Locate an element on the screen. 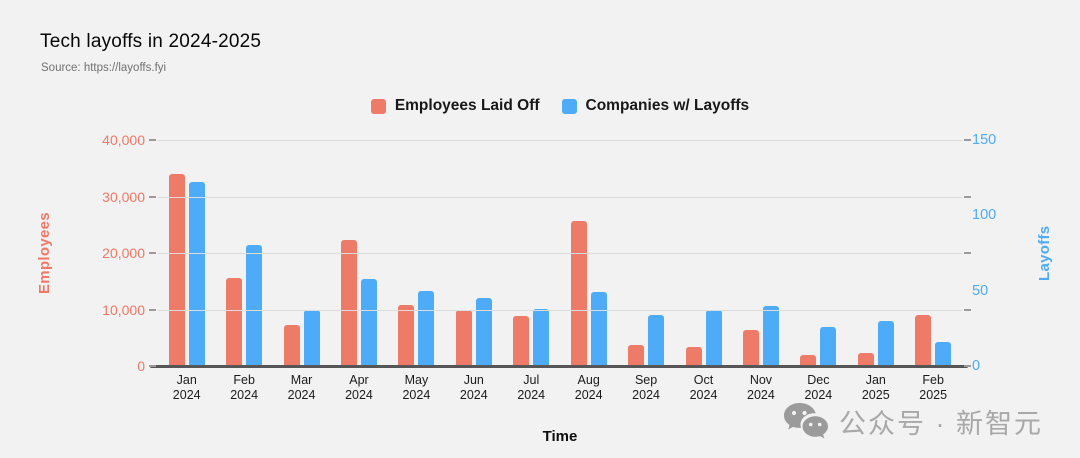  left-axis-tick-labels: 40,000 30,000 20,000 10,000 0 is located at coordinates (100, 253).